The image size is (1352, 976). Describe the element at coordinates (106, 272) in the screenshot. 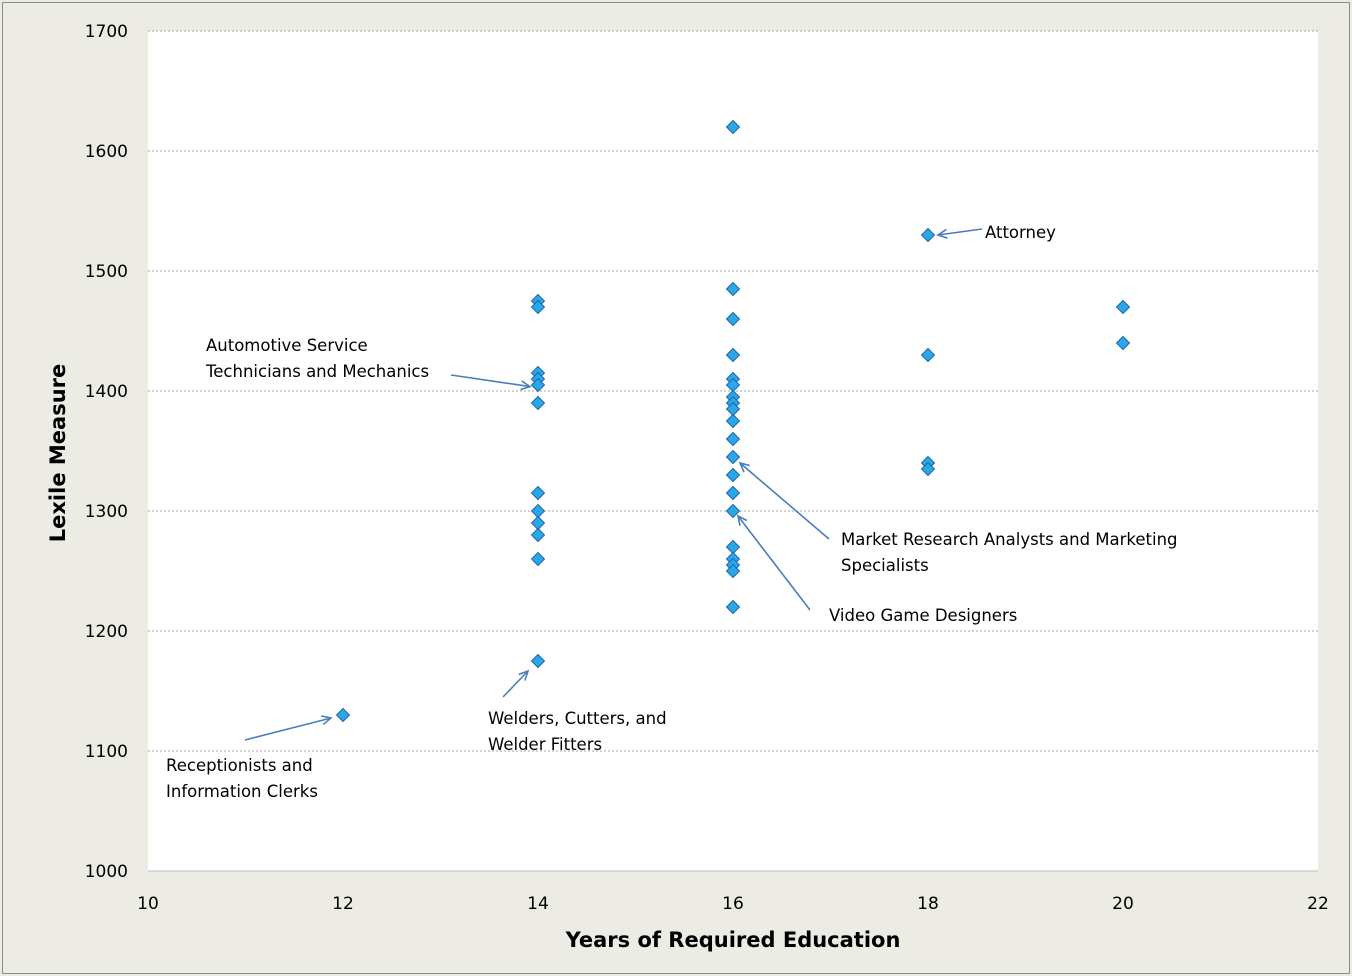

I see `y-tick-label: 1500` at that location.